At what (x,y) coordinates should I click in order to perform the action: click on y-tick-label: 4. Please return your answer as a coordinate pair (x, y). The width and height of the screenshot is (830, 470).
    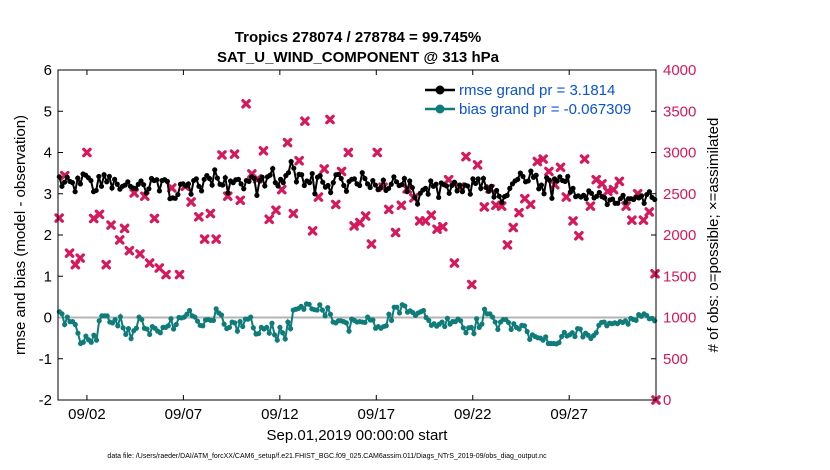
    Looking at the image, I should click on (48, 153).